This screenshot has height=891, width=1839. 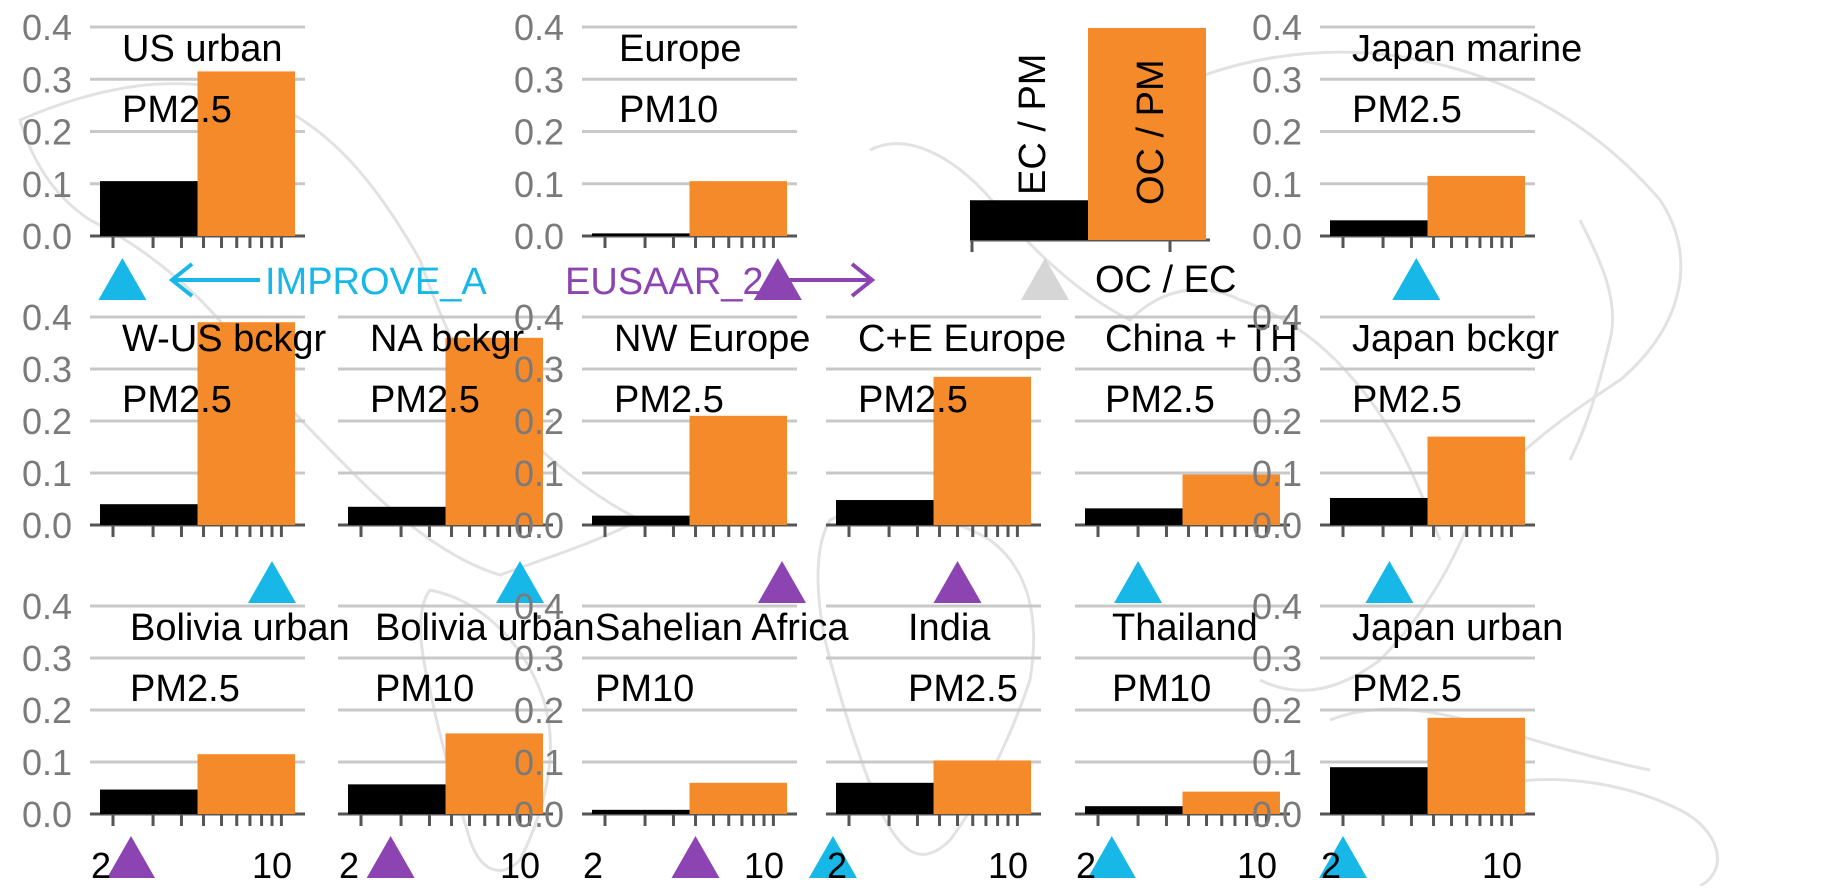 I want to click on panel-region-label: Sahelian Africa, so click(x=722, y=628).